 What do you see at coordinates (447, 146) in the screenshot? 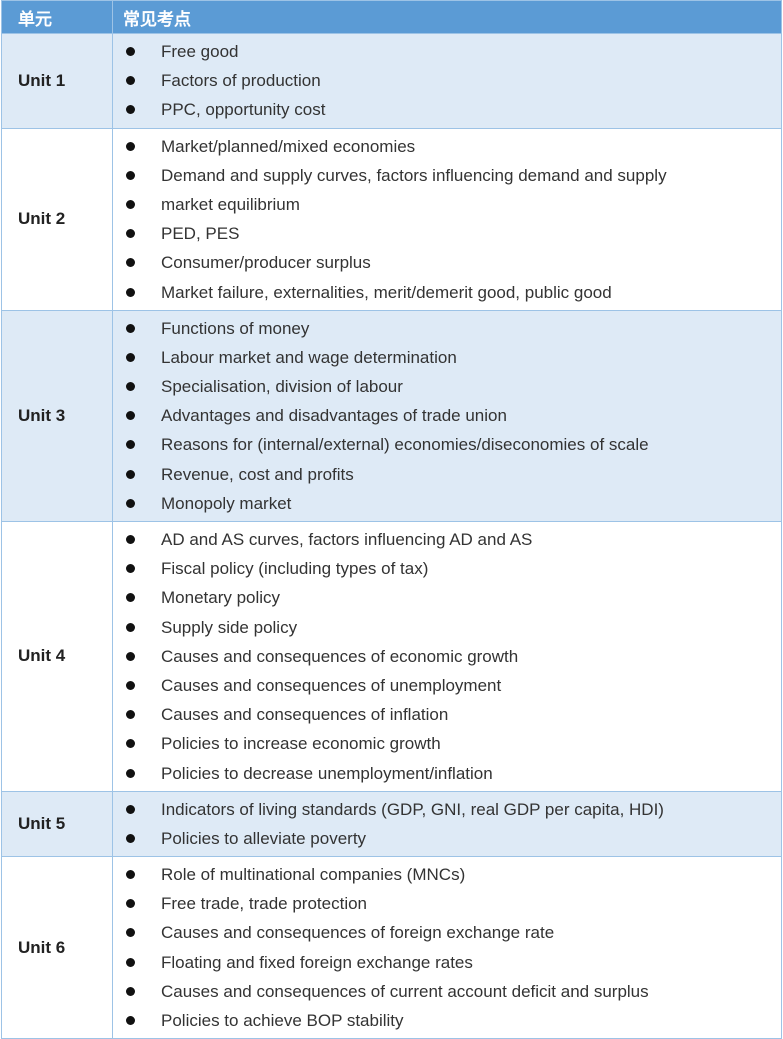
I see `topic-item: Market/planned/mixed economies` at bounding box center [447, 146].